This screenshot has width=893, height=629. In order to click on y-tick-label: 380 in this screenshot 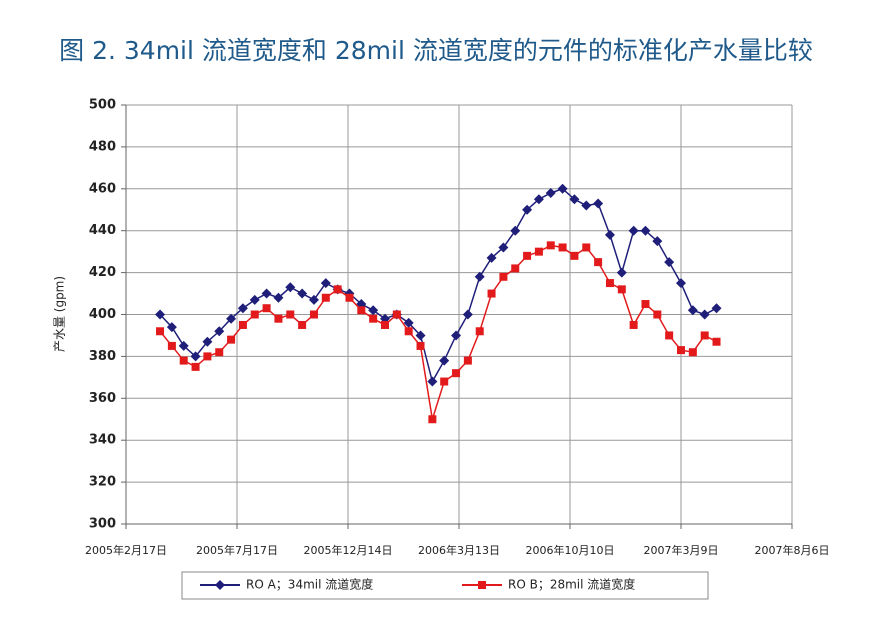, I will do `click(102, 356)`.